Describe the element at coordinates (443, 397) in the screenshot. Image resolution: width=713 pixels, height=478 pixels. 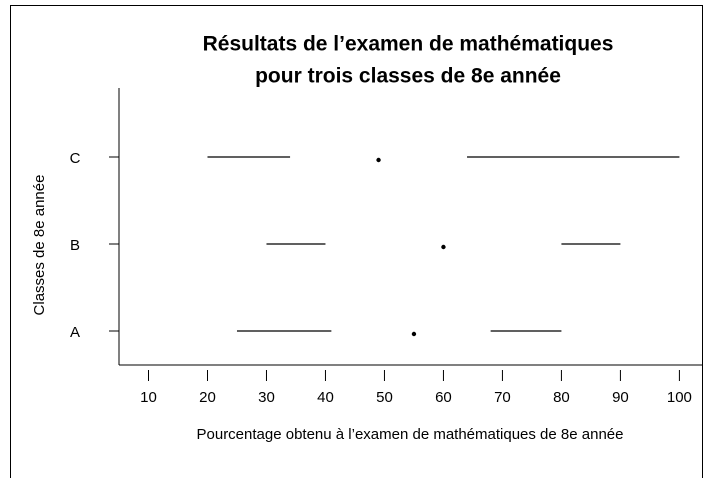
I see `x-tick-label: 60` at that location.